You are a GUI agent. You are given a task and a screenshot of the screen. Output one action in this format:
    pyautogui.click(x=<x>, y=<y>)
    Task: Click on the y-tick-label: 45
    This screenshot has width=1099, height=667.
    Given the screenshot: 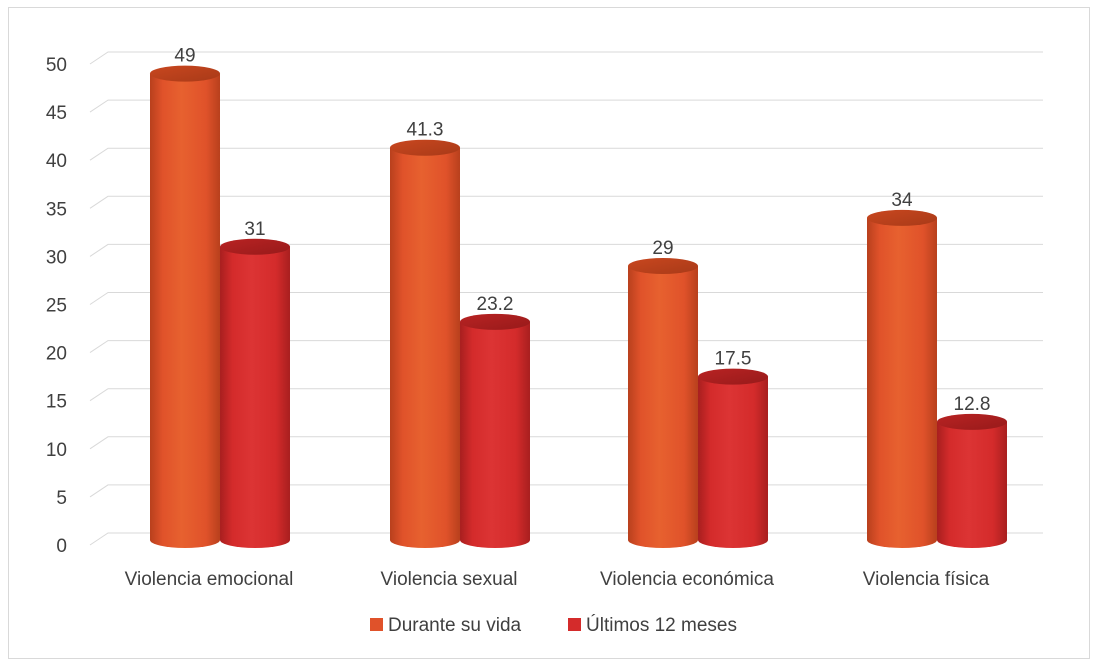 What is the action you would take?
    pyautogui.click(x=56, y=113)
    